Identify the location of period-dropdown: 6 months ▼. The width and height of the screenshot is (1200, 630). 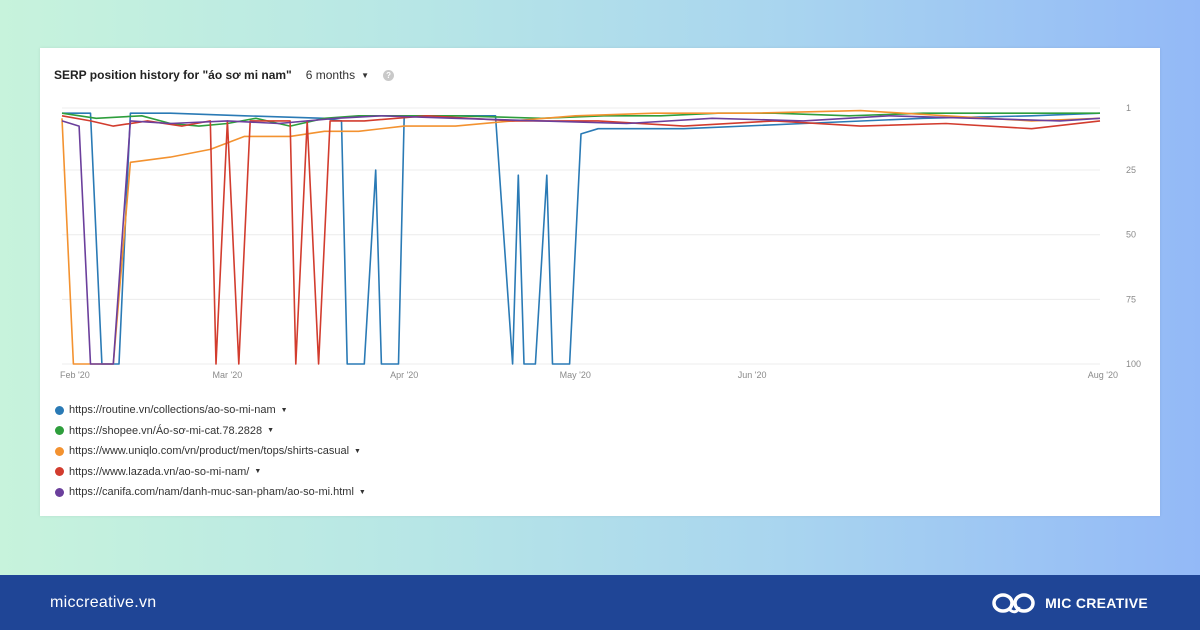
(337, 75).